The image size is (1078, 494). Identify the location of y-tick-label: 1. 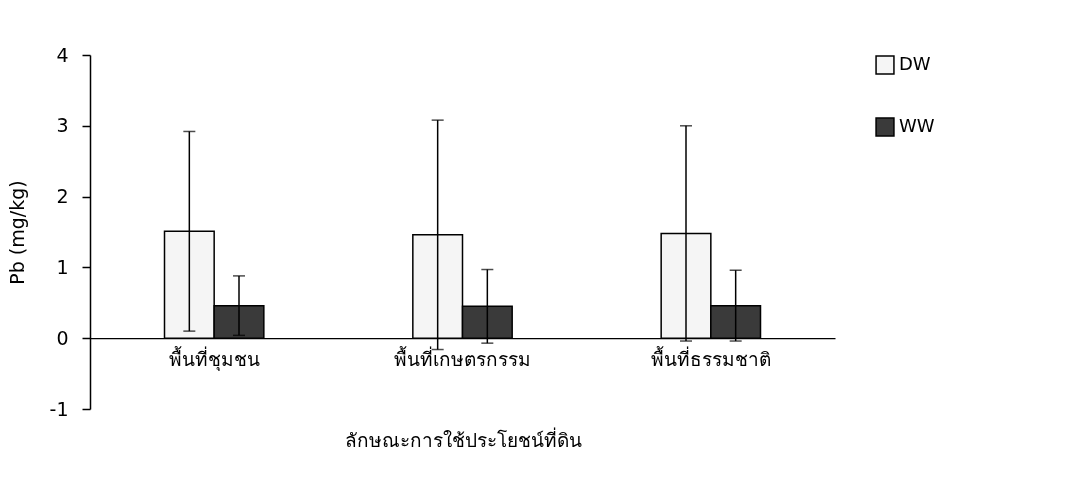
(62, 266).